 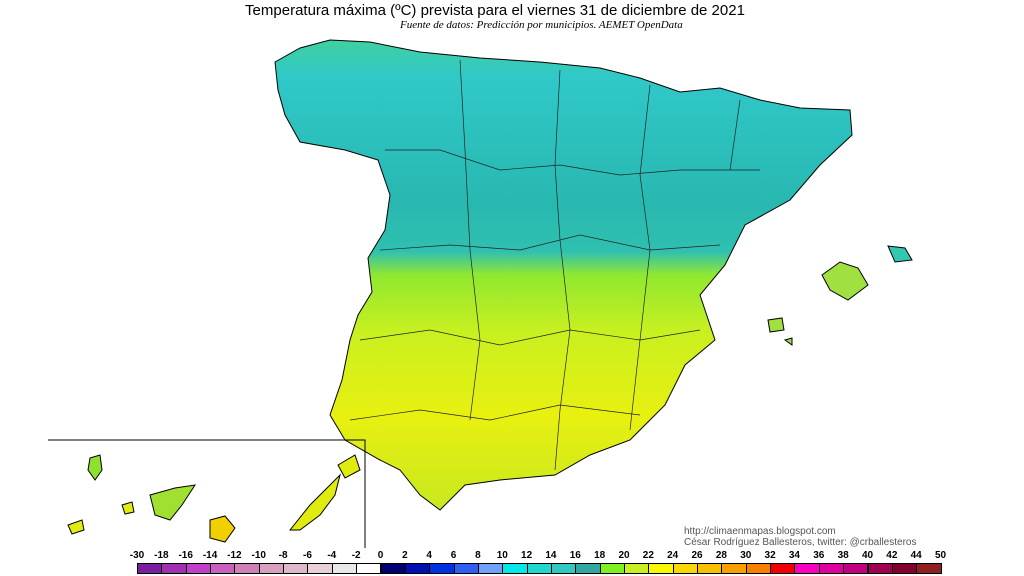 What do you see at coordinates (624, 555) in the screenshot?
I see `legend-label: 20` at bounding box center [624, 555].